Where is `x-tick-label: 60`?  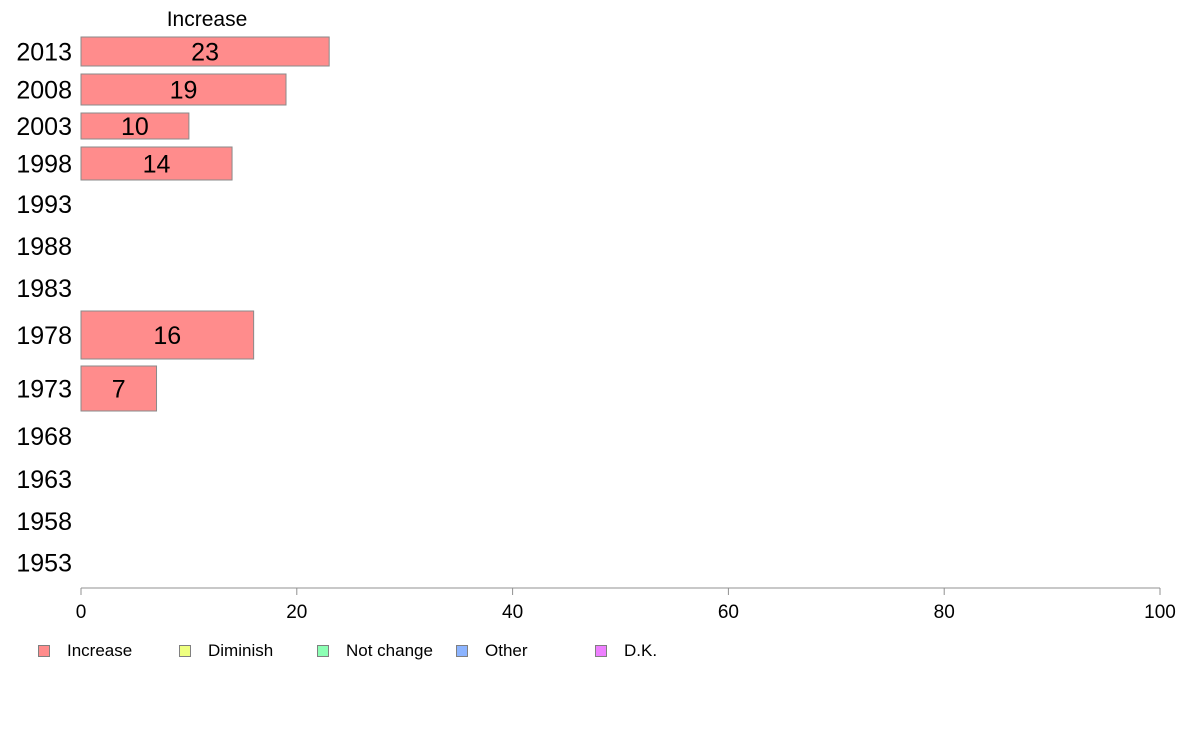 x-tick-label: 60 is located at coordinates (728, 612).